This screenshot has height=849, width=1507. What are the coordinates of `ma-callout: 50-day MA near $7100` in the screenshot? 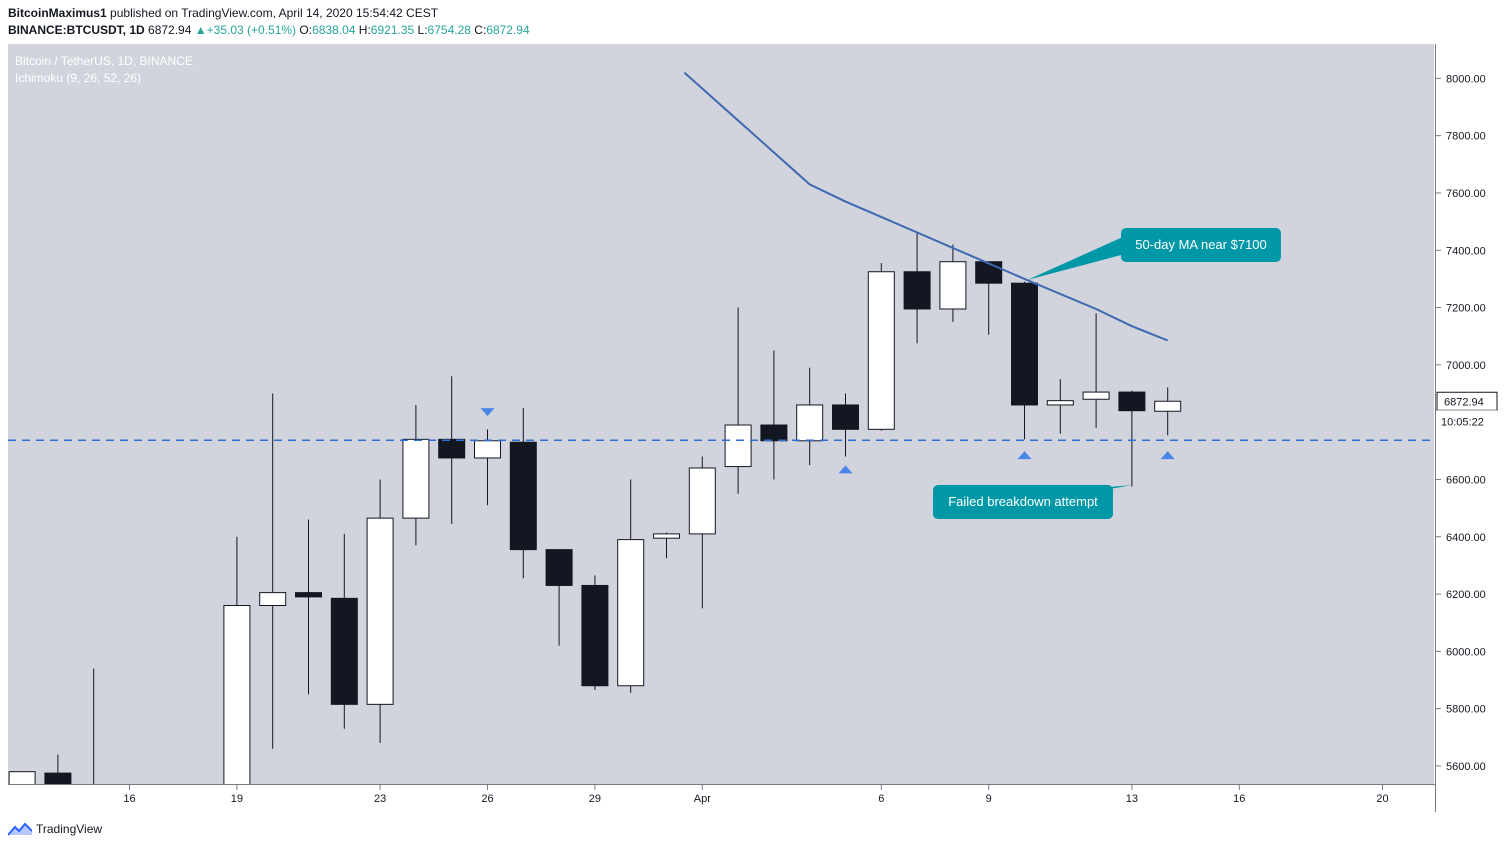 It's located at (1154, 254).